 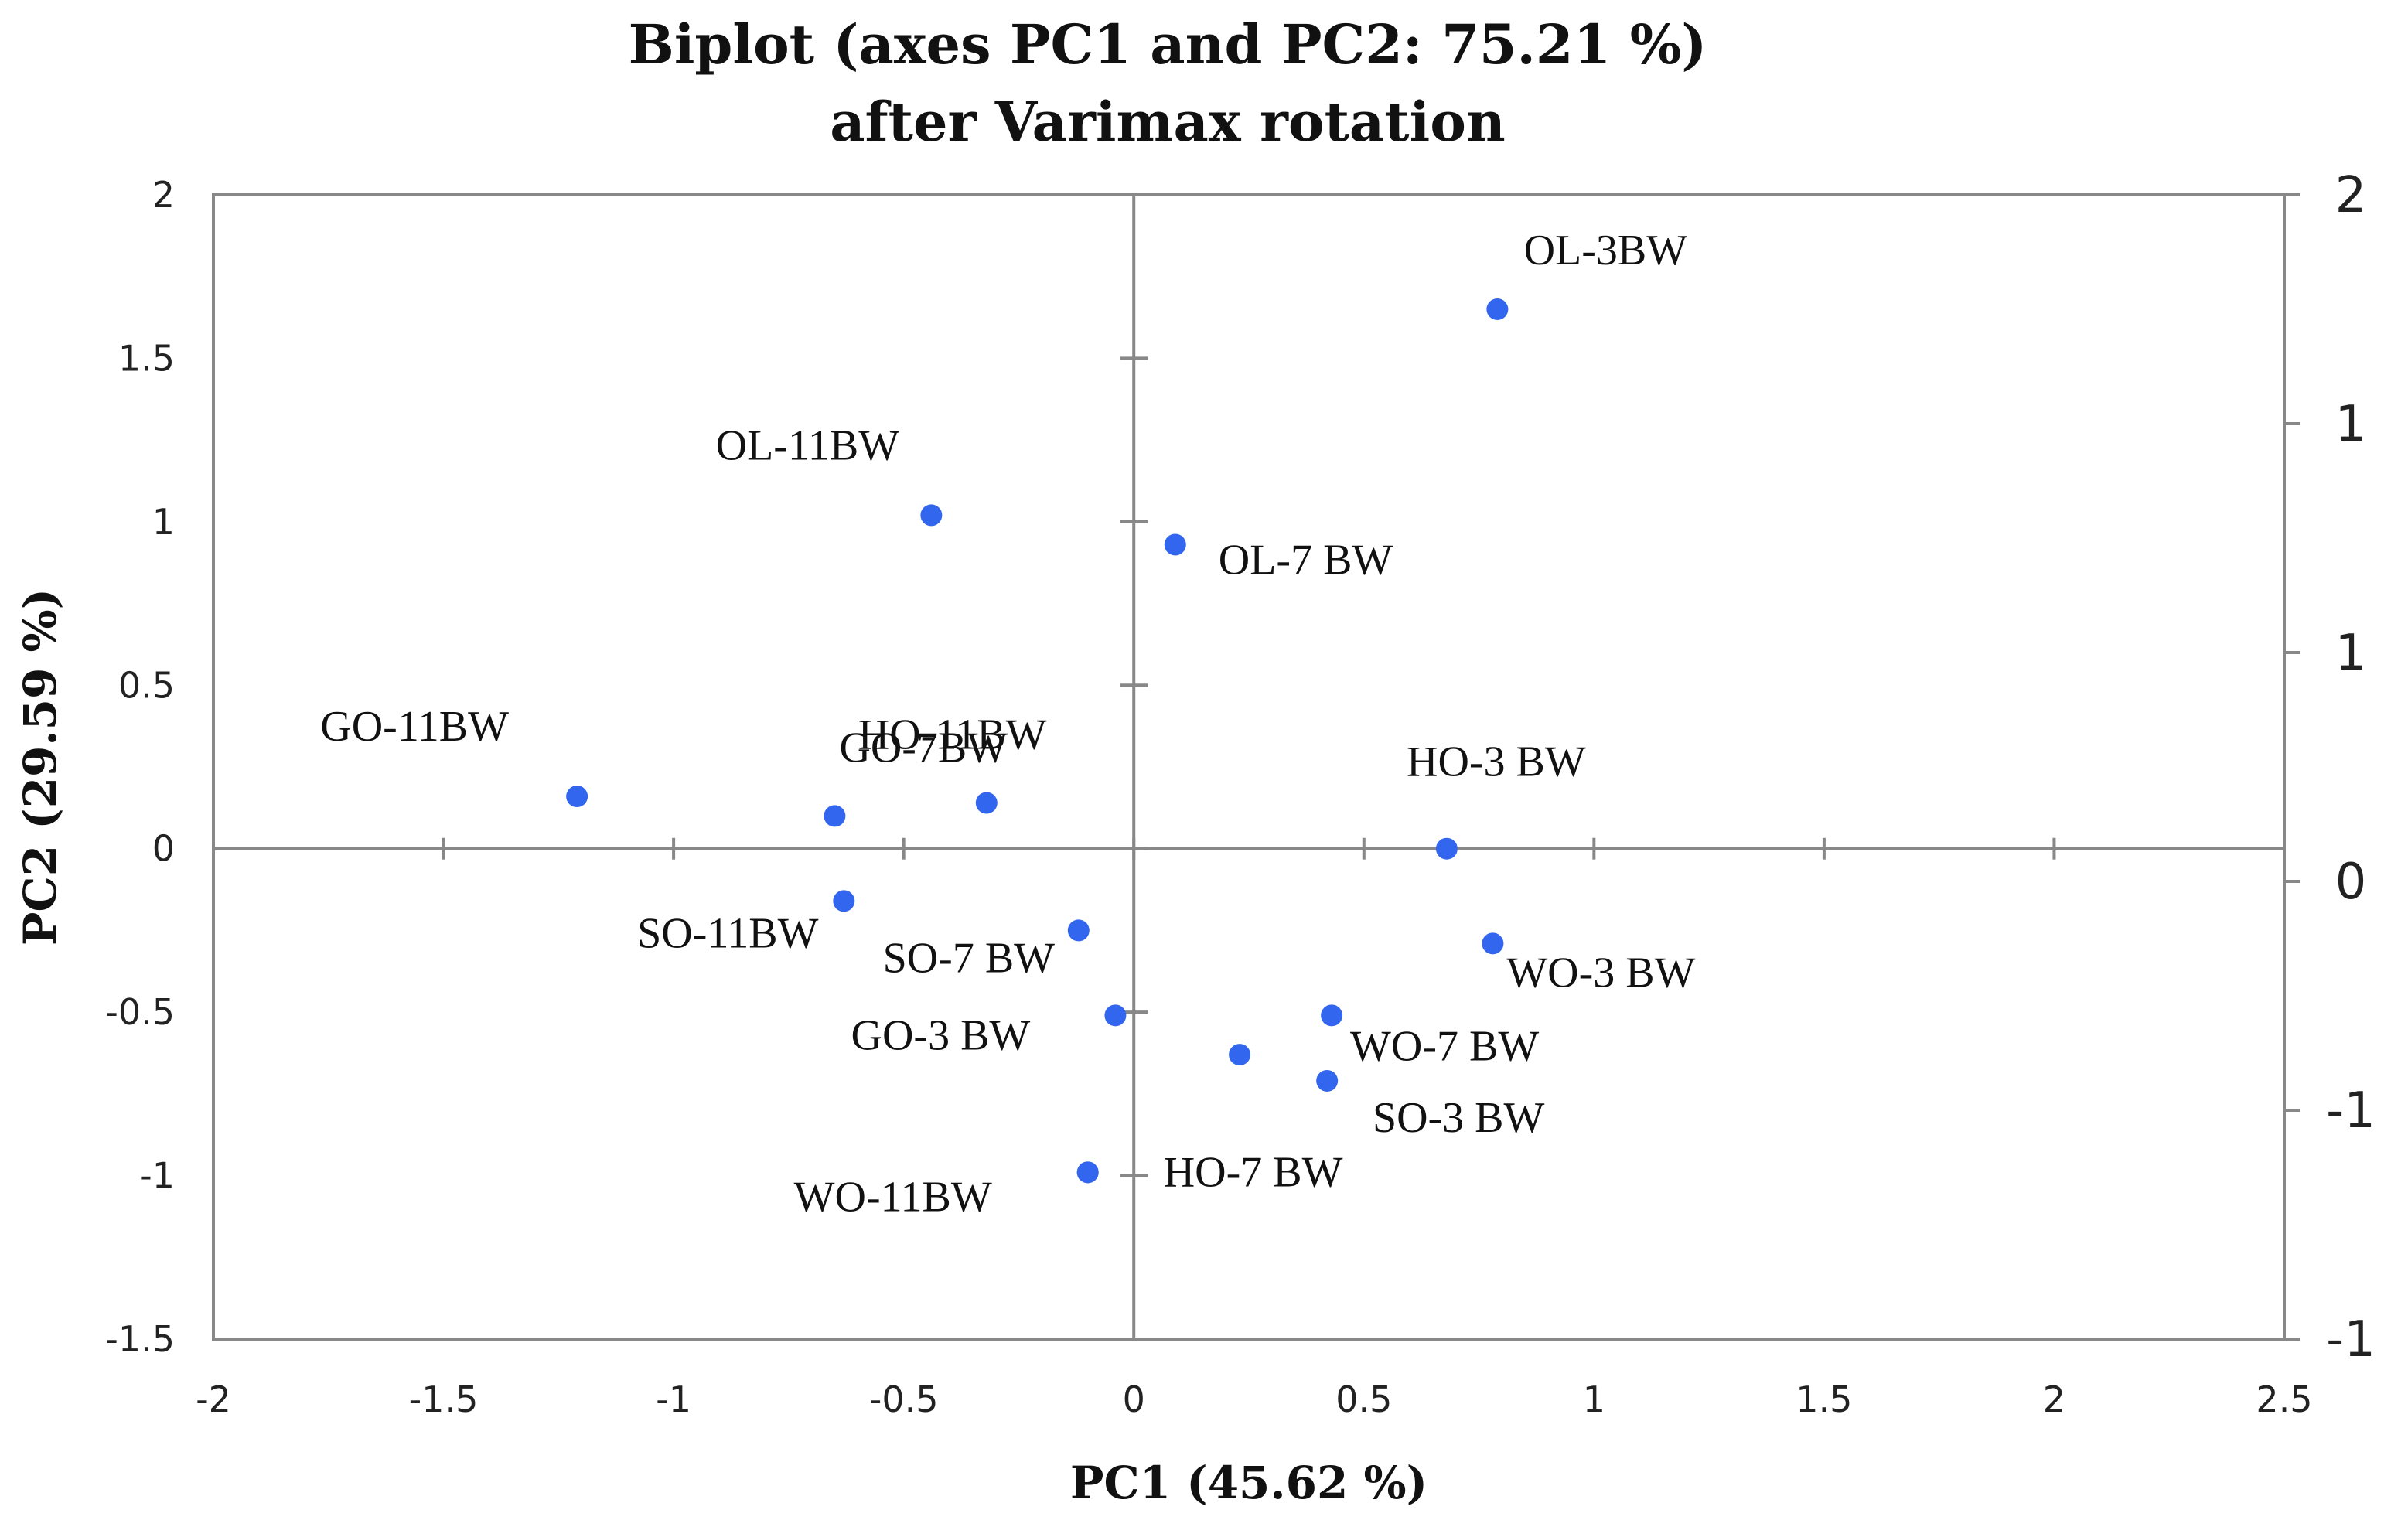 I want to click on x-axis-tick-label: 2, so click(x=2054, y=1400).